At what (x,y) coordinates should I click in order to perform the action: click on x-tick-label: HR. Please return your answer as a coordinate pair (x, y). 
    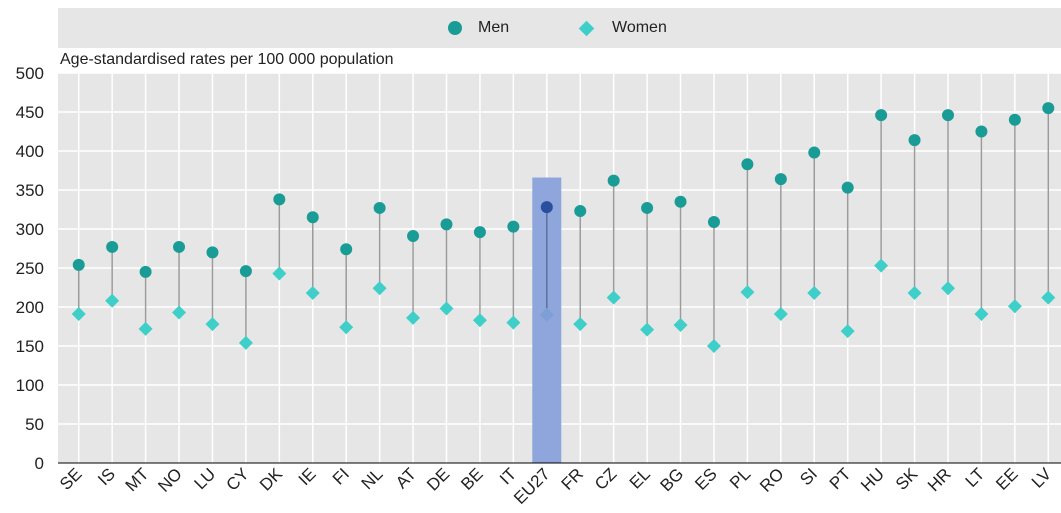
    Looking at the image, I should click on (939, 479).